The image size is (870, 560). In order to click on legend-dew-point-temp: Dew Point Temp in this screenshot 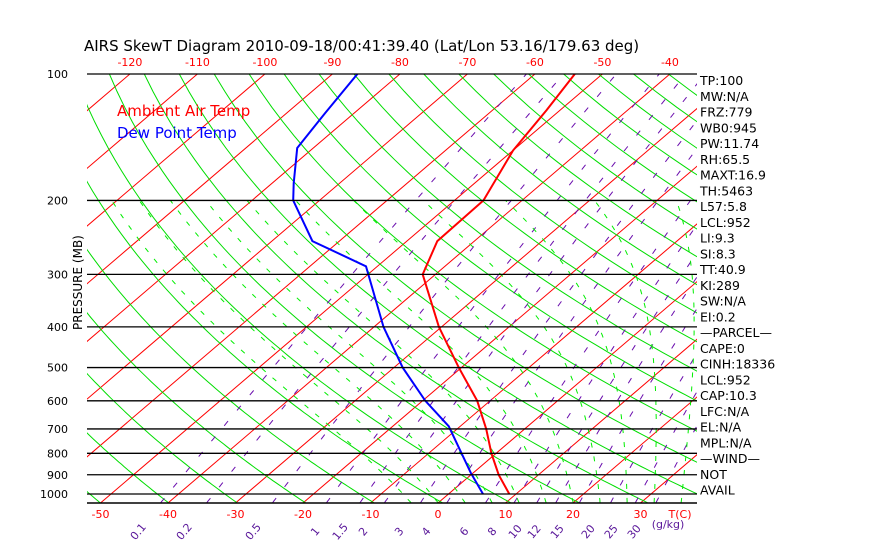, I will do `click(177, 133)`.